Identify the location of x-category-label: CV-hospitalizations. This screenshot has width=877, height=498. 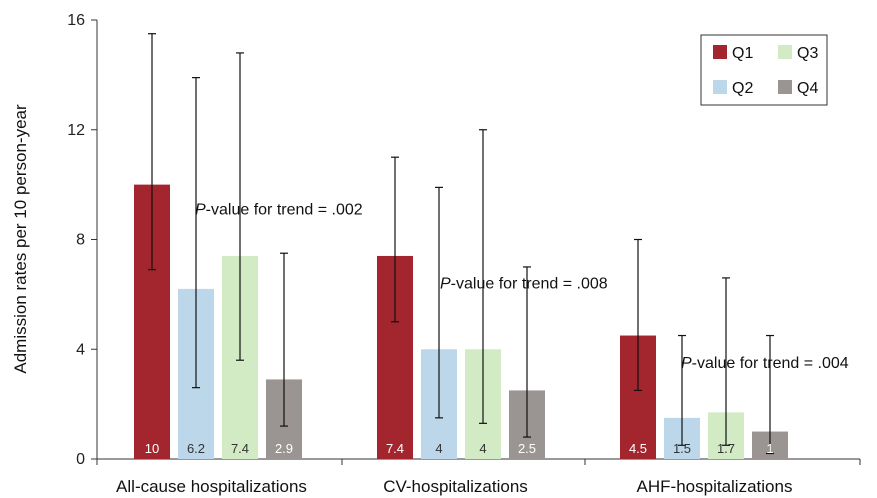
(455, 486).